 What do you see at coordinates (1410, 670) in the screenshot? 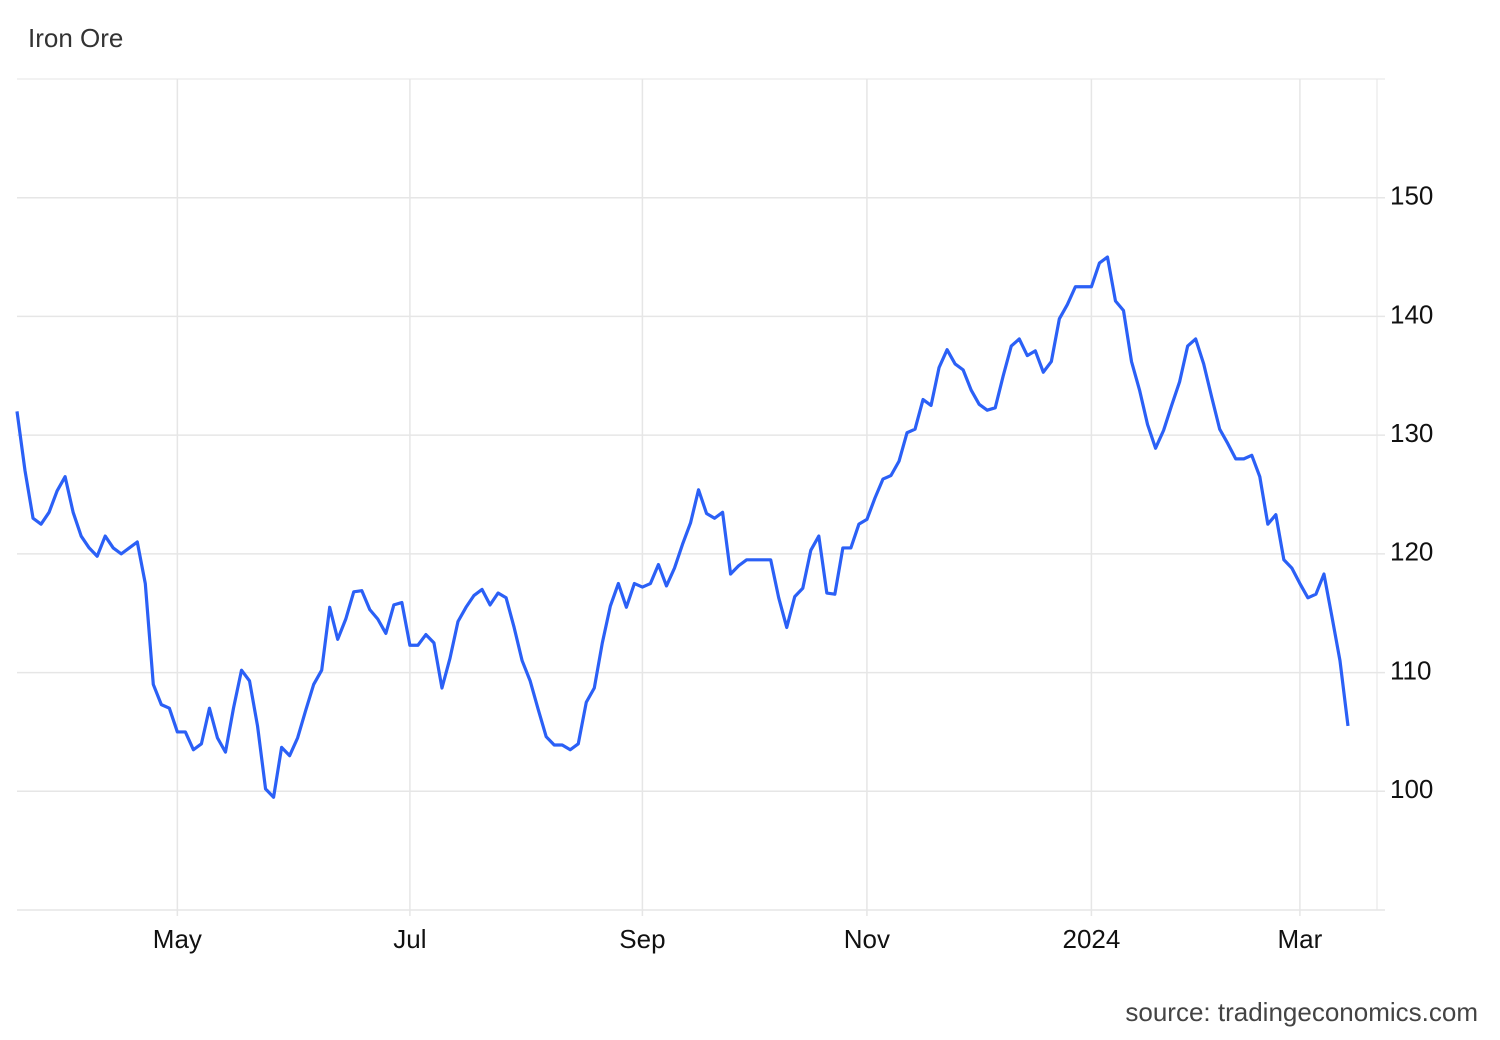
I see `y-tick-label: 110` at bounding box center [1410, 670].